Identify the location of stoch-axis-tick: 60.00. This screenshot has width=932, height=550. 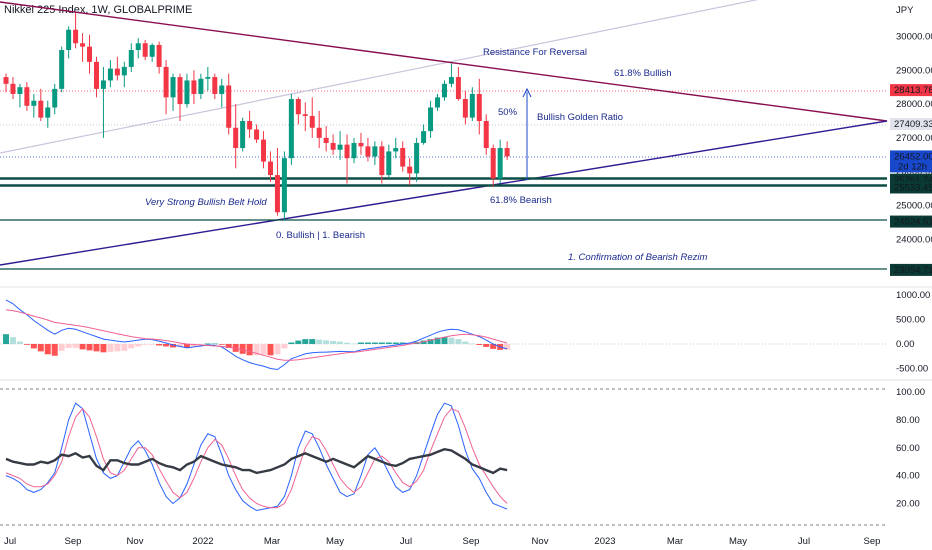
(908, 448).